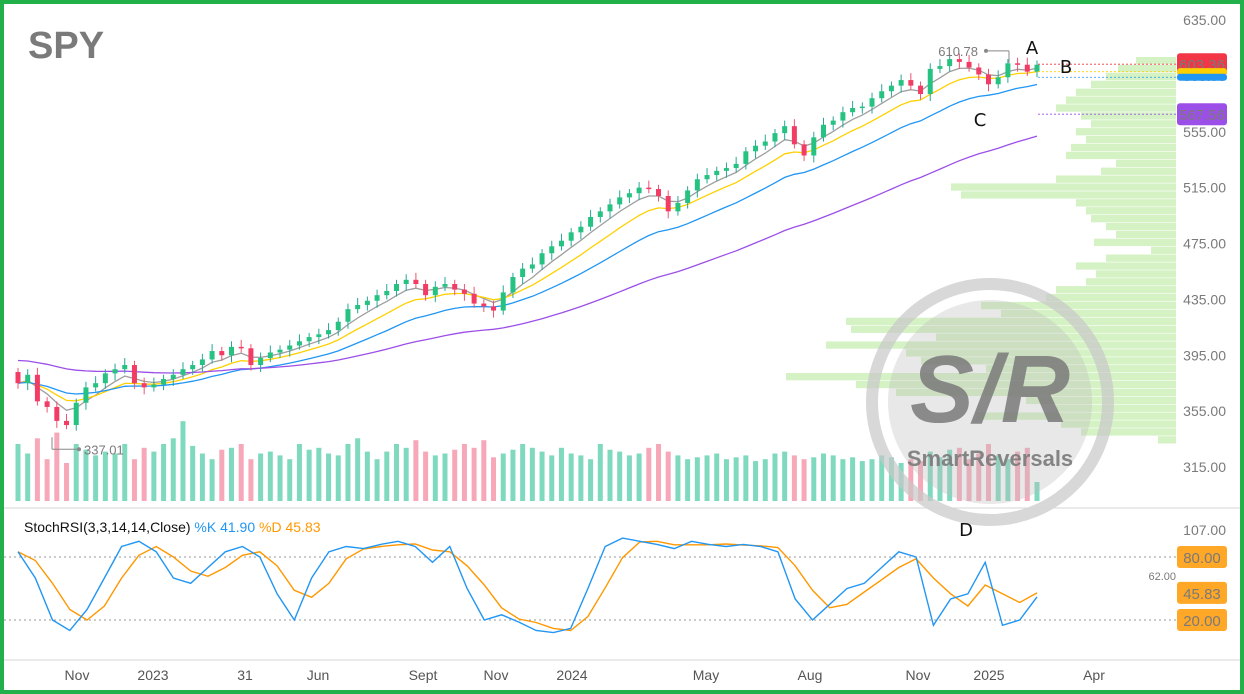  Describe the element at coordinates (1094, 675) in the screenshot. I see `x-tick-label: Apr` at that location.